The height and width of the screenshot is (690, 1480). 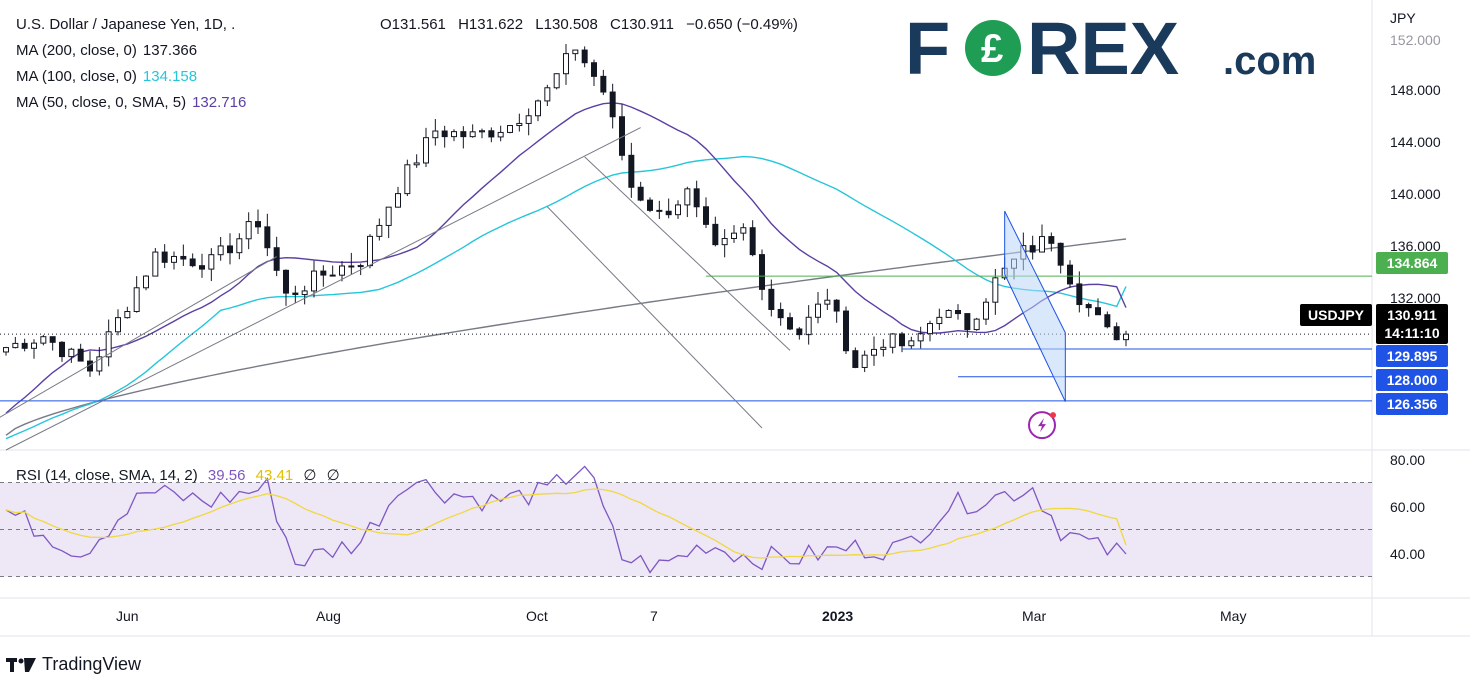 What do you see at coordinates (1408, 554) in the screenshot?
I see `rsi-tick-40: 40.00` at bounding box center [1408, 554].